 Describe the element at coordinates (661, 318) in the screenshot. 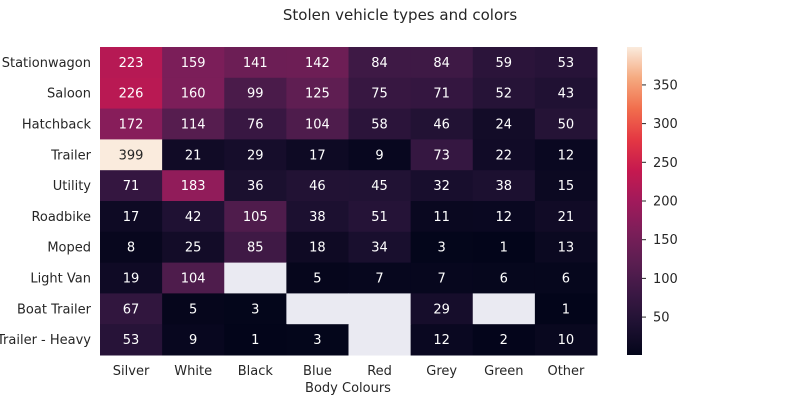

I see `colorbar-tick-label: 50` at that location.